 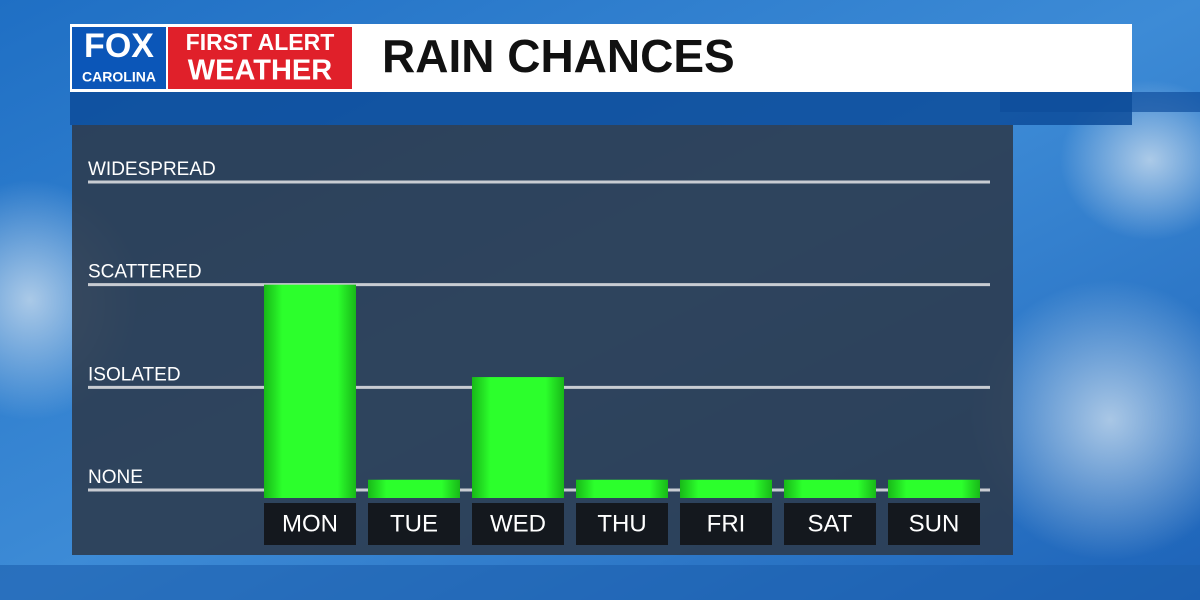 I want to click on alert-line2: WEATHER, so click(x=260, y=71).